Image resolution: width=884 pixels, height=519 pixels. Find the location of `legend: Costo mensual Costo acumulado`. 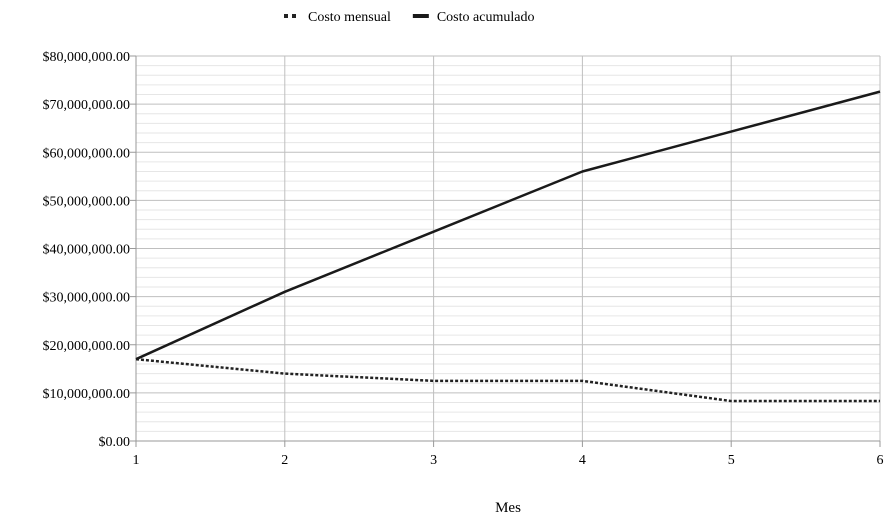

legend: Costo mensual Costo acumulado is located at coordinates (409, 17).